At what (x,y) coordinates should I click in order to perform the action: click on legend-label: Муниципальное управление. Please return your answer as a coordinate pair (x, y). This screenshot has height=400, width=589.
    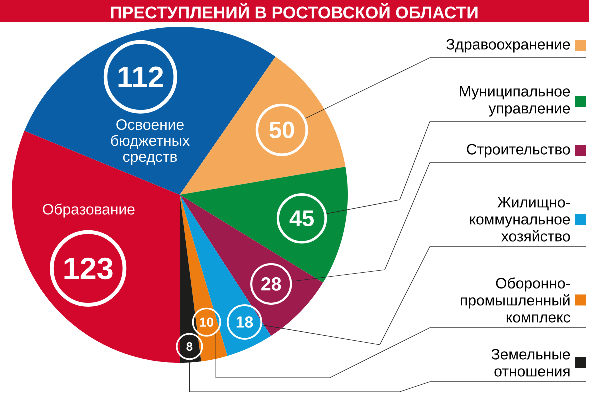
    Looking at the image, I should click on (515, 101).